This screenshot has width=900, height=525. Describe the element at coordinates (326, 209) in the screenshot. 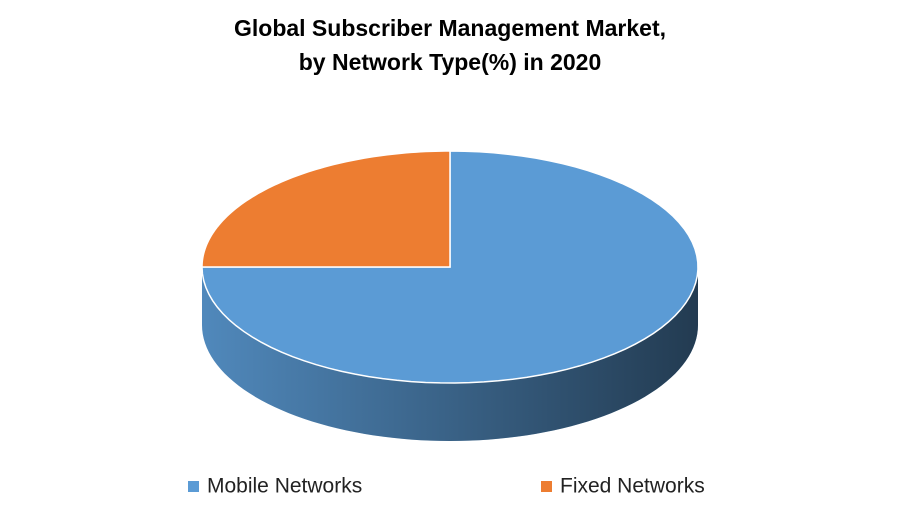

I see `slice` at that location.